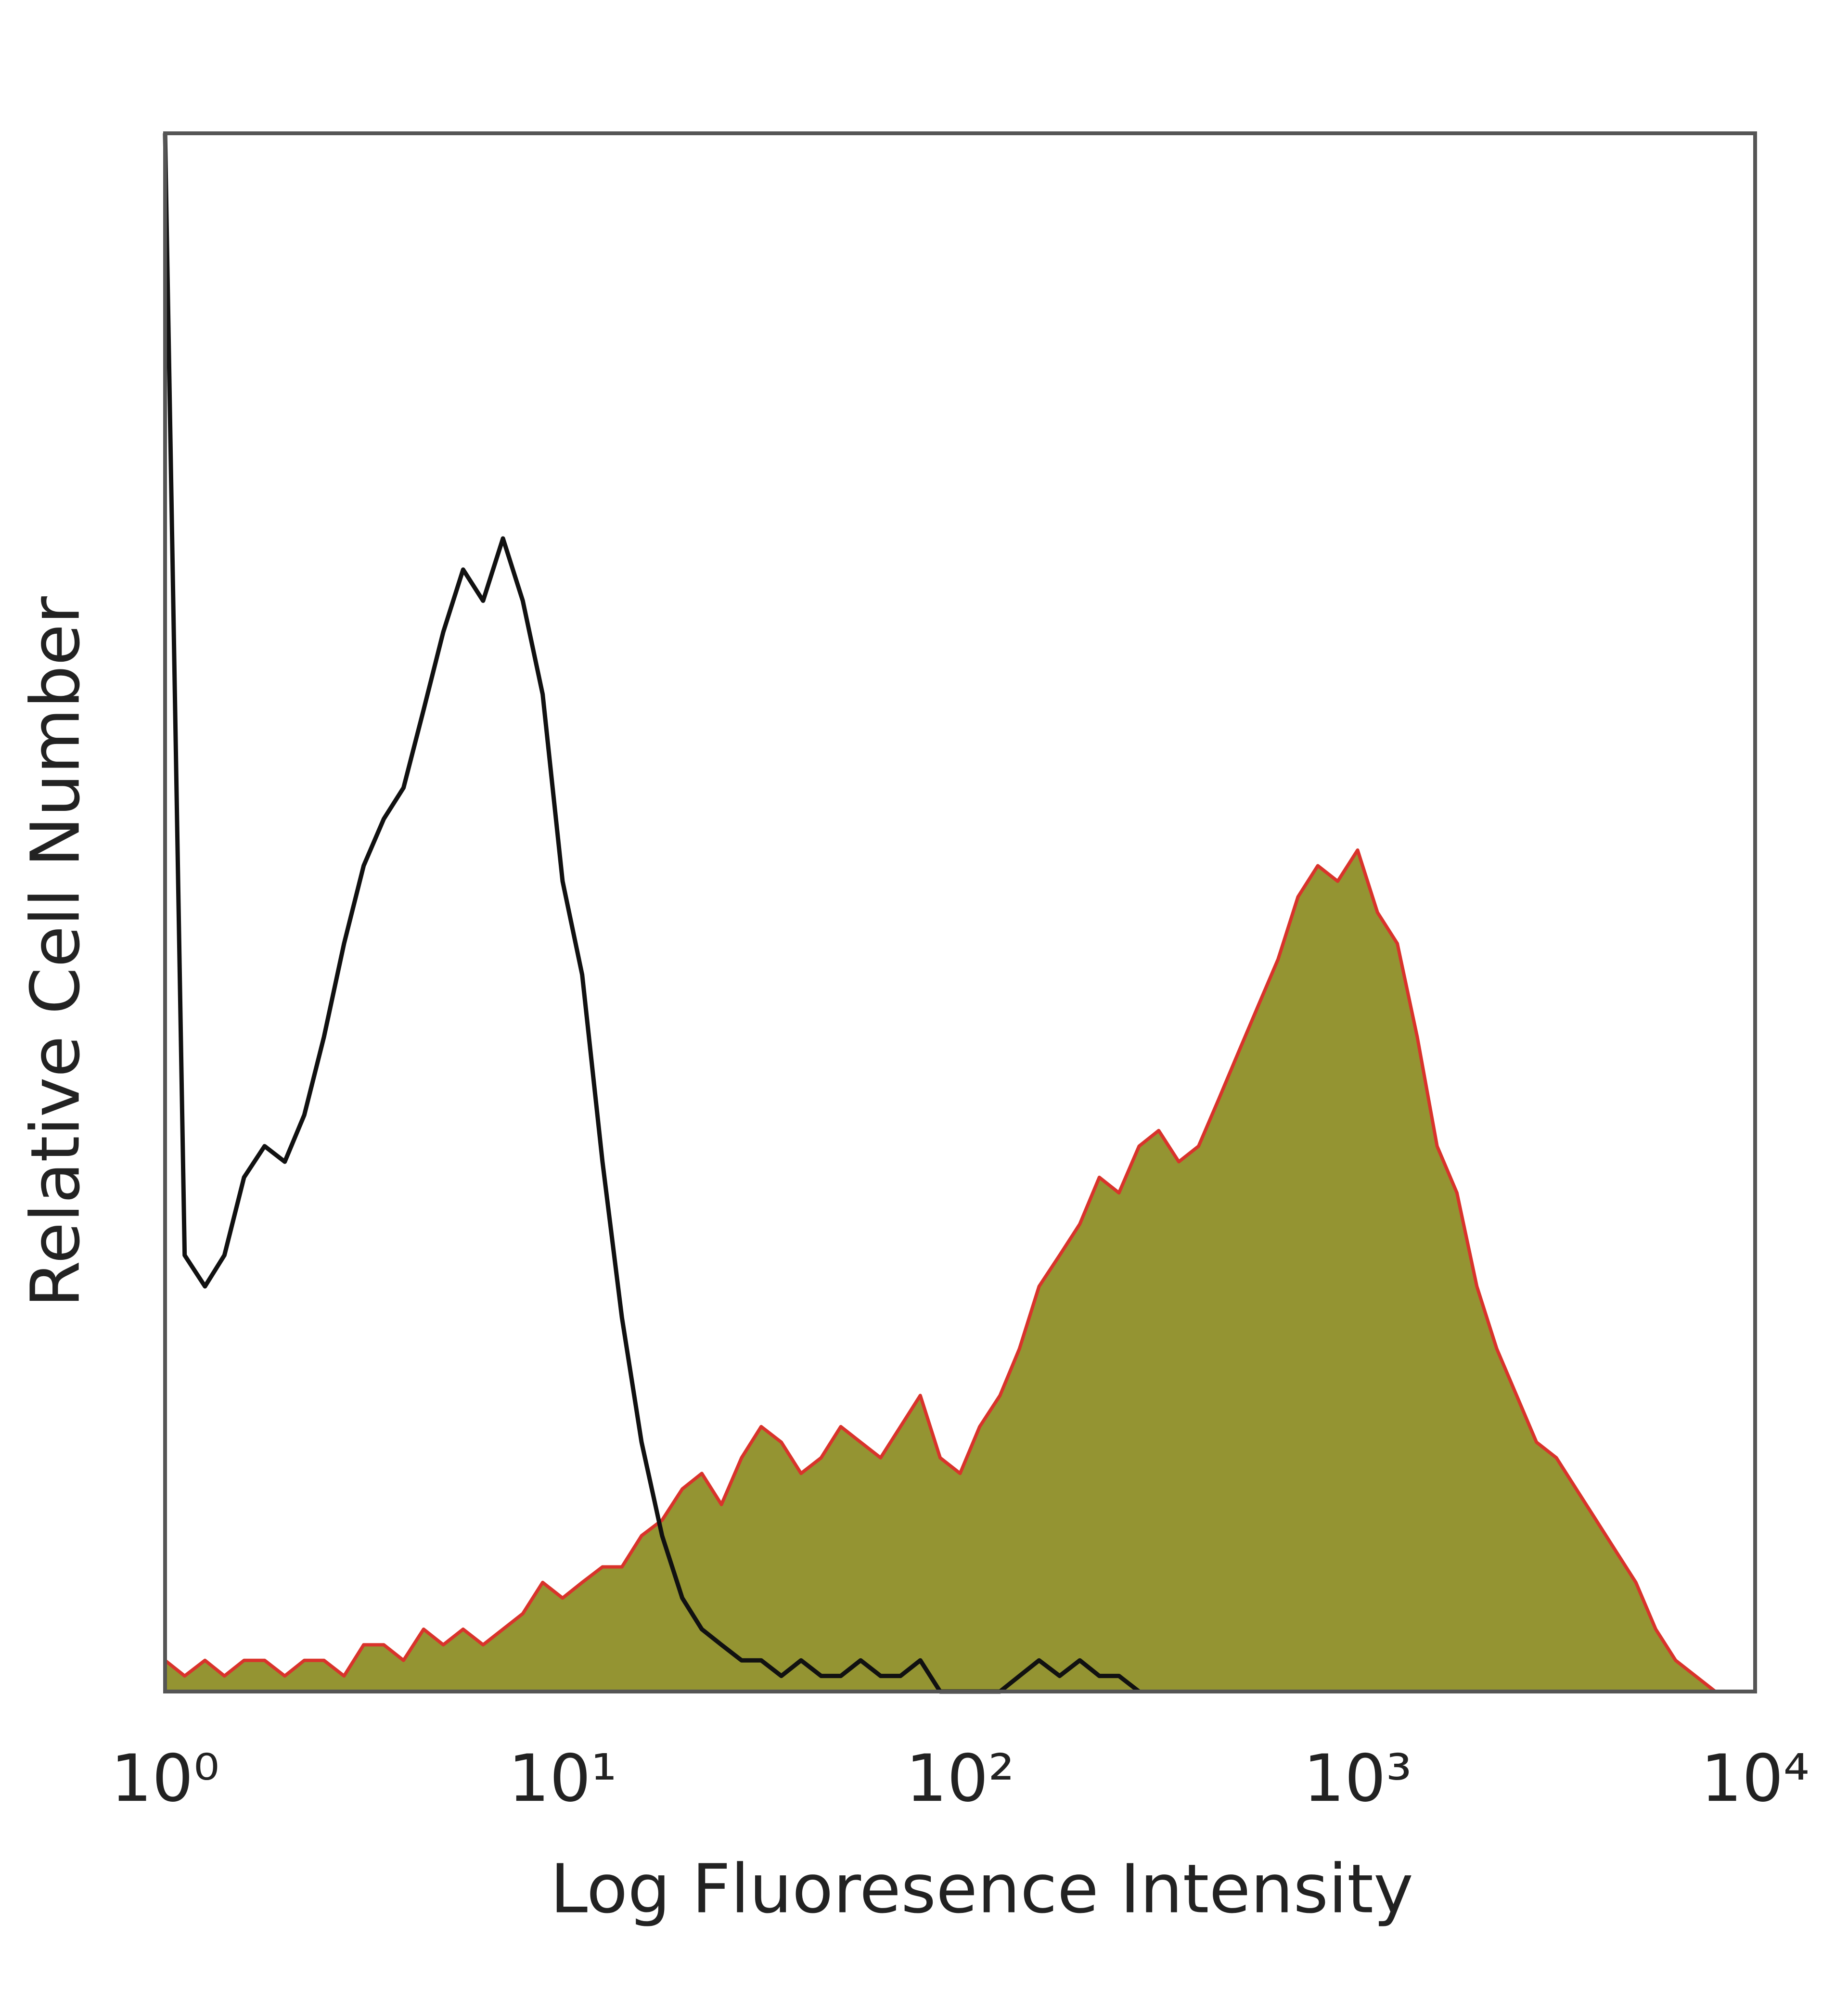 The image size is (1848, 2000). What do you see at coordinates (960, 1778) in the screenshot?
I see `x-tick-label: 10²` at bounding box center [960, 1778].